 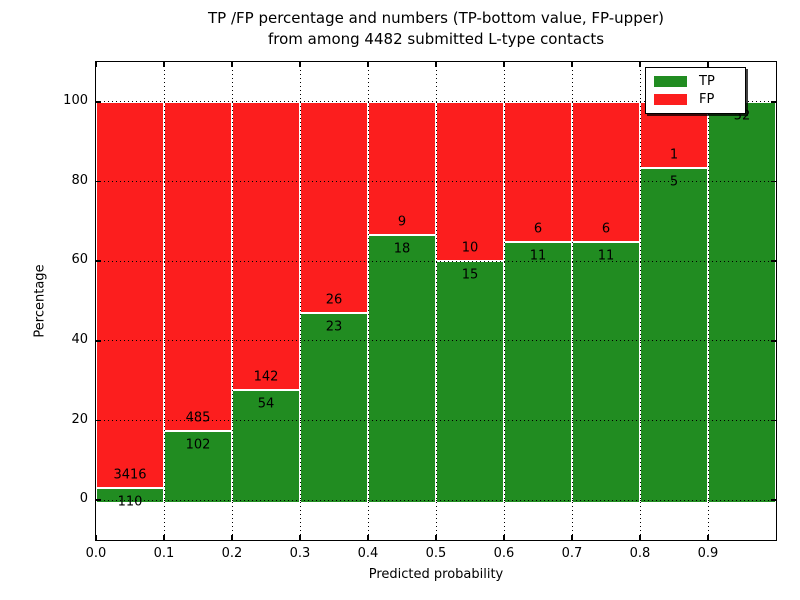 I want to click on x-tick-label: 0.3, so click(x=300, y=553).